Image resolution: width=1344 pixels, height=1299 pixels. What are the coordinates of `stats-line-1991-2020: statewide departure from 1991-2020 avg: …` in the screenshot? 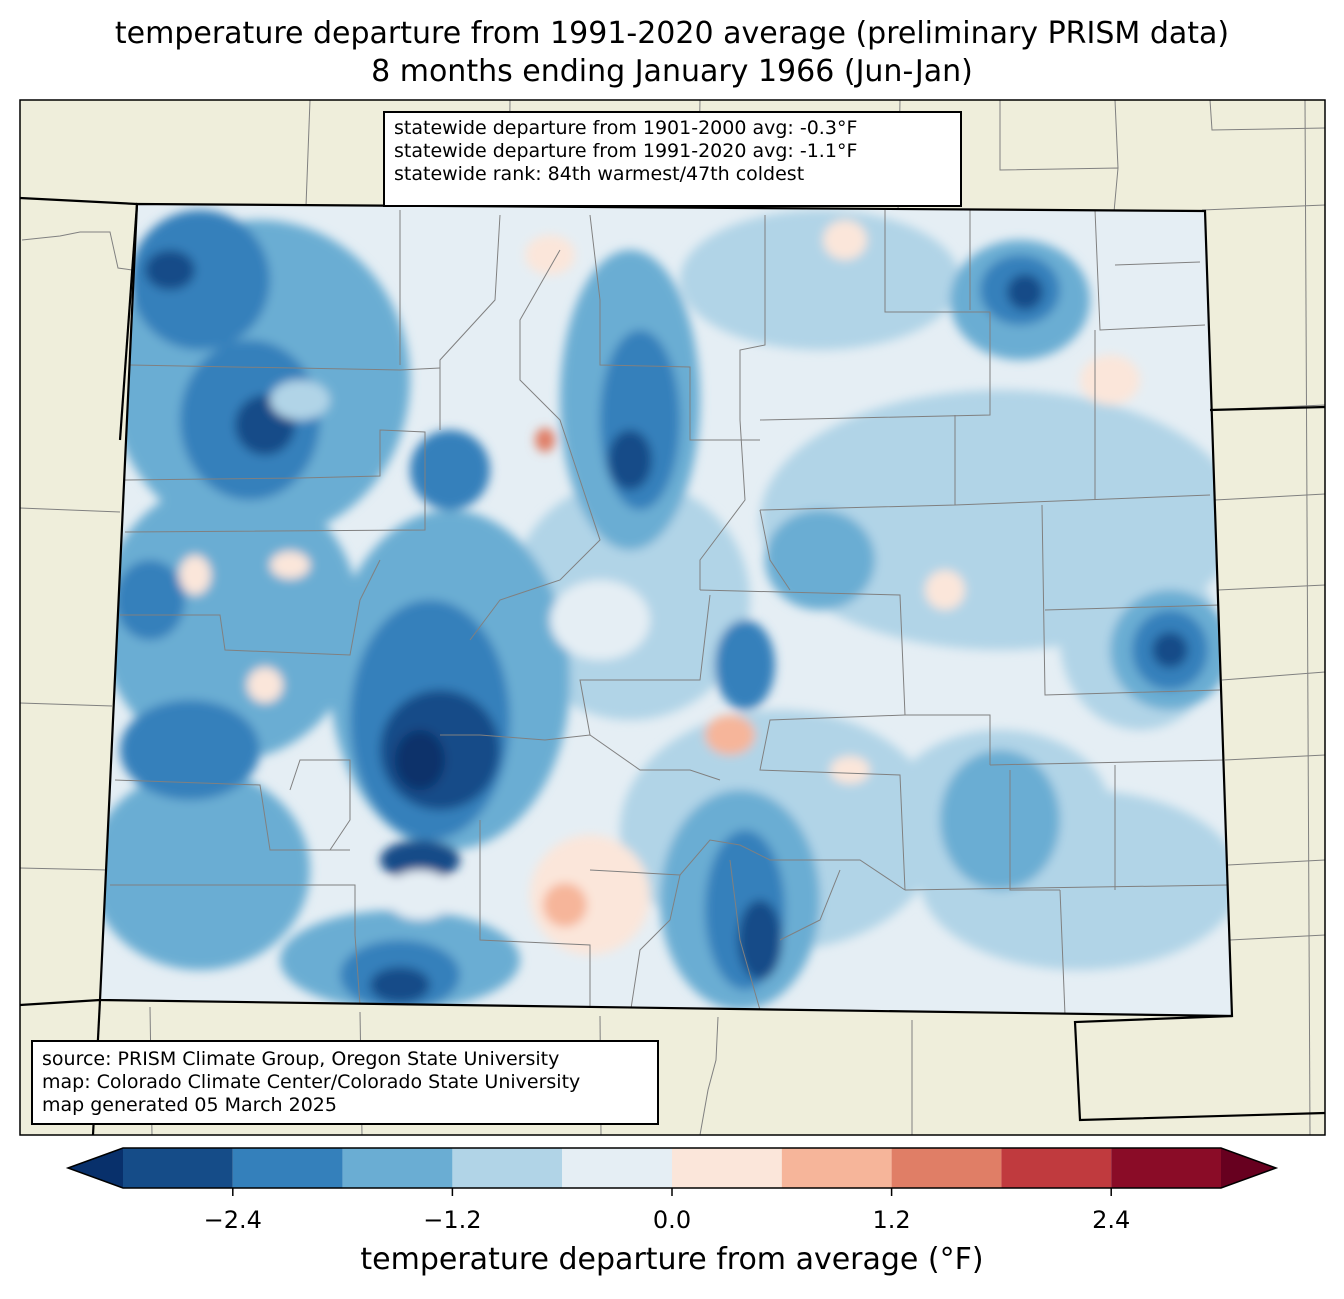 It's located at (626, 151).